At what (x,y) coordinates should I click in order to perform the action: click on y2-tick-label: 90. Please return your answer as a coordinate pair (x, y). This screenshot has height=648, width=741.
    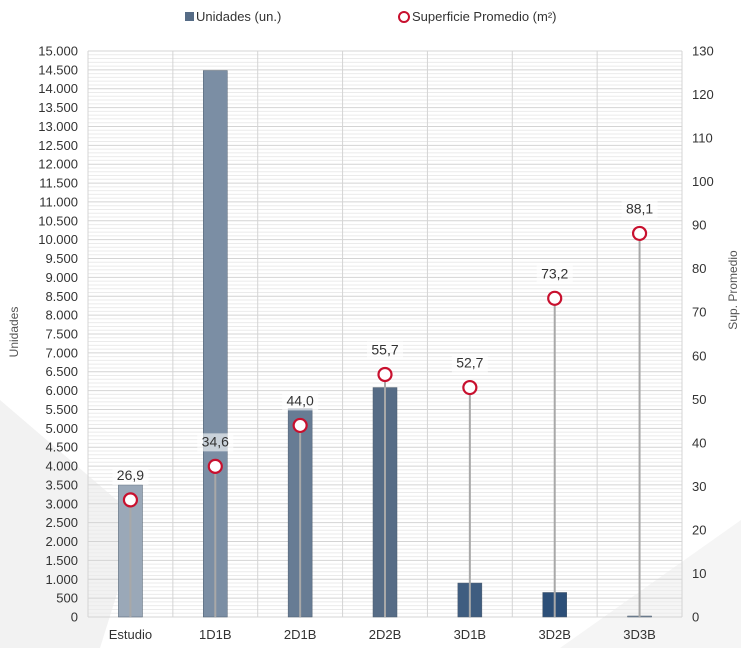
    Looking at the image, I should click on (699, 225).